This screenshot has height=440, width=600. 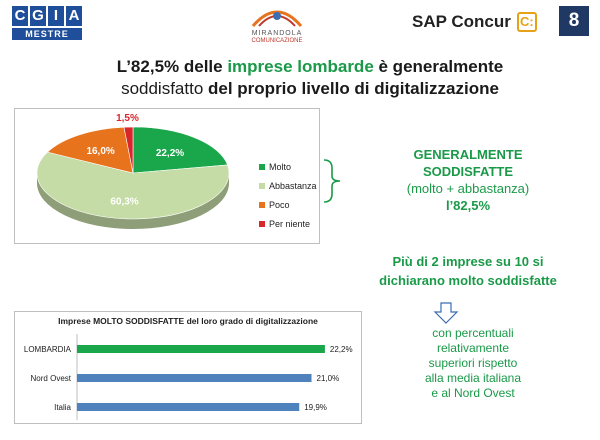 I want to click on title-part: è generalmente, so click(x=438, y=66).